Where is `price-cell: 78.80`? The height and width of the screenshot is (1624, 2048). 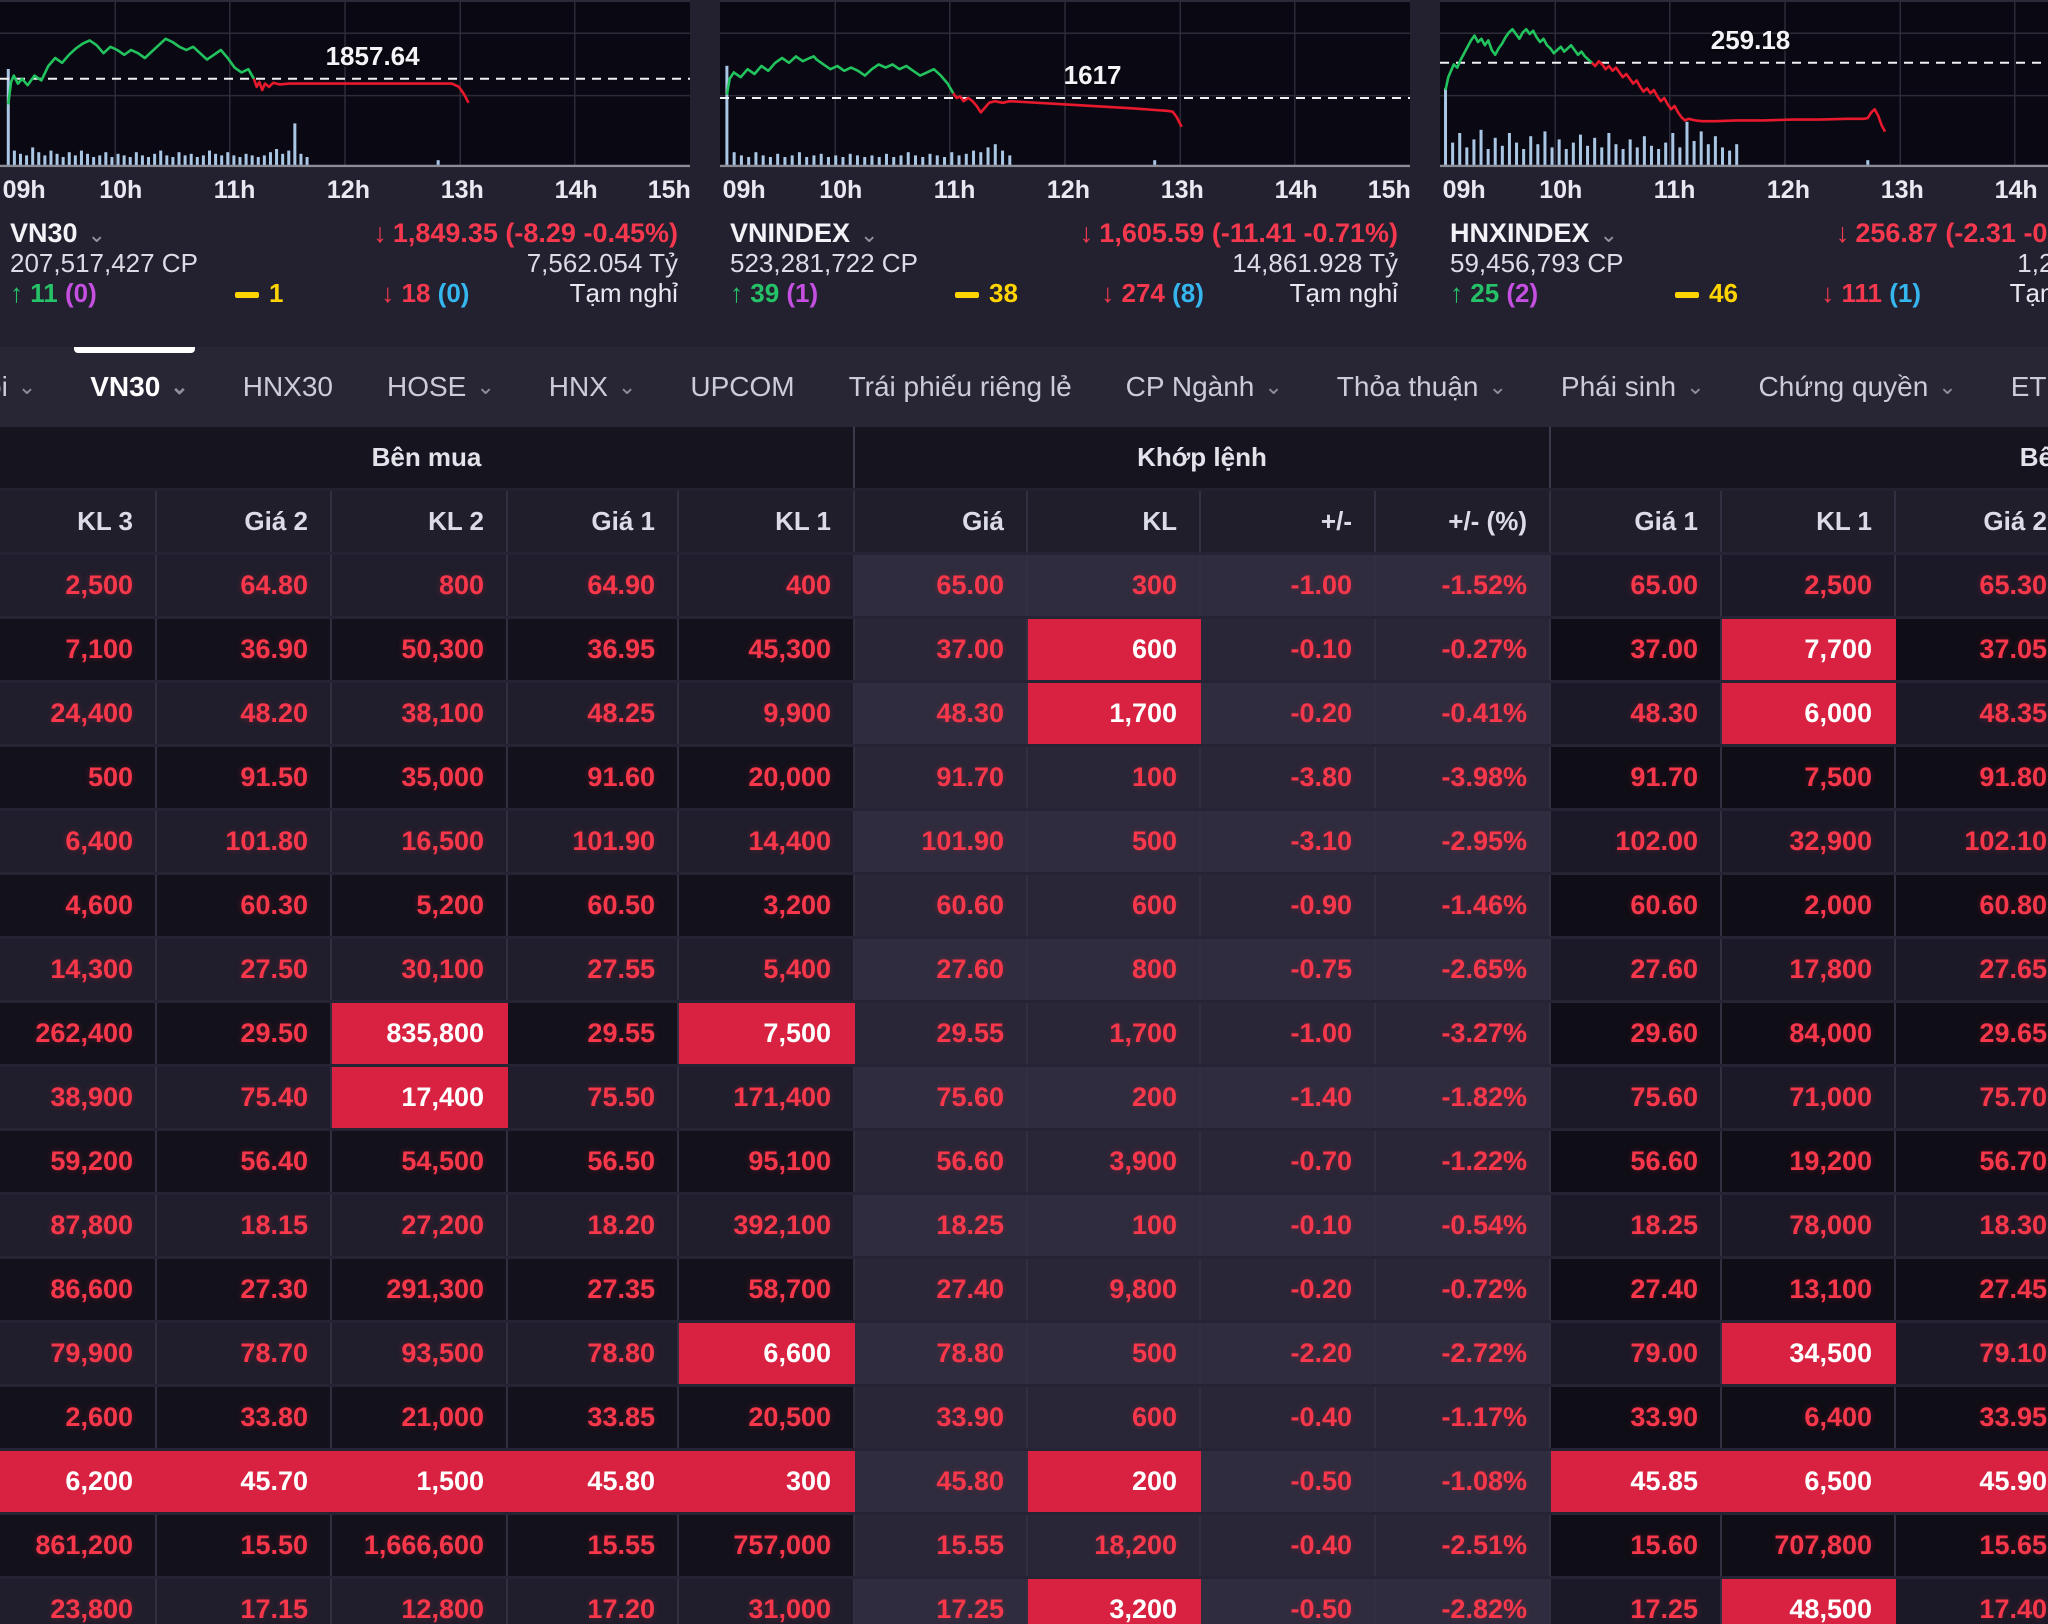
price-cell: 78.80 is located at coordinates (941, 1353).